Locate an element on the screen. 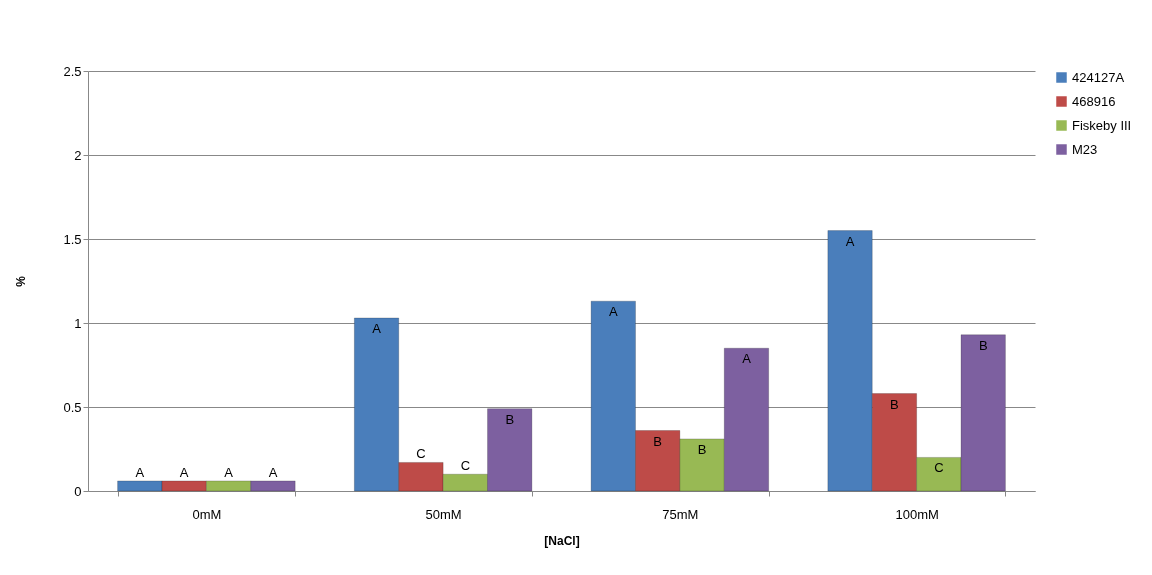  y-tick-label: 2 is located at coordinates (78, 155).